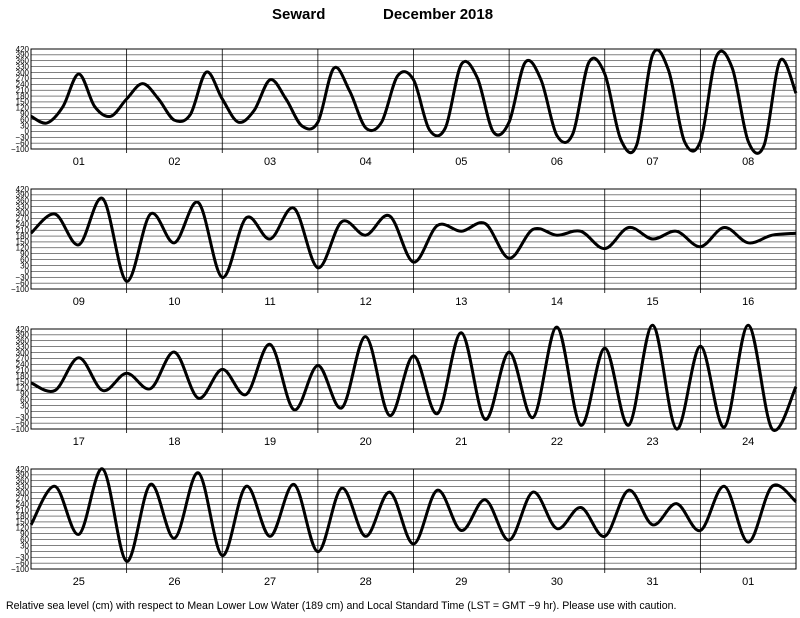 The width and height of the screenshot is (800, 618). What do you see at coordinates (748, 162) in the screenshot?
I see `day-label: 08` at bounding box center [748, 162].